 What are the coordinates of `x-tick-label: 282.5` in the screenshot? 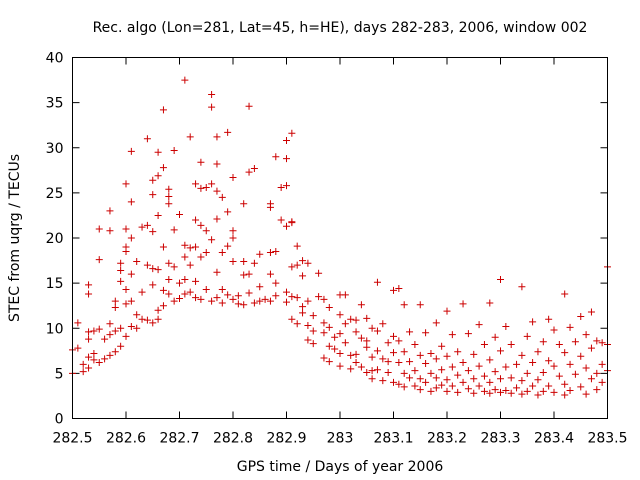 It's located at (72, 439).